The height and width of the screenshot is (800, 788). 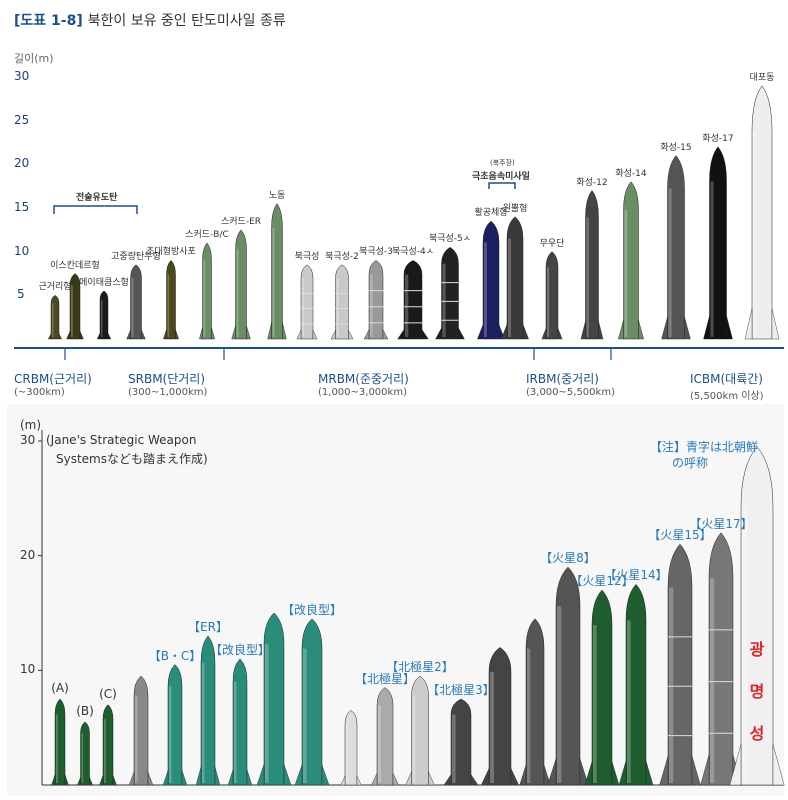 I want to click on bottom-missile-label: 【改良型】, so click(x=311, y=609).